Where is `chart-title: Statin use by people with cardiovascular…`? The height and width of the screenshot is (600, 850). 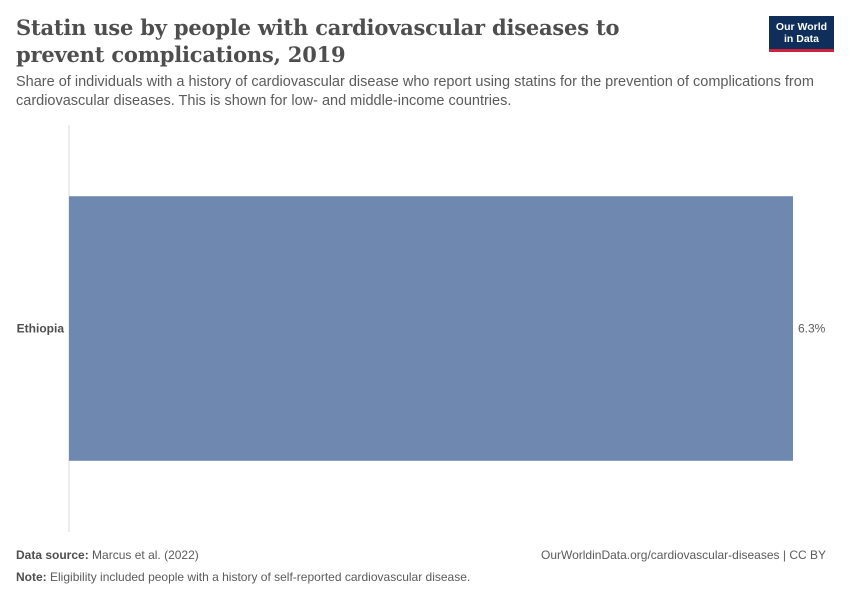 chart-title: Statin use by people with cardiovascular… is located at coordinates (318, 41).